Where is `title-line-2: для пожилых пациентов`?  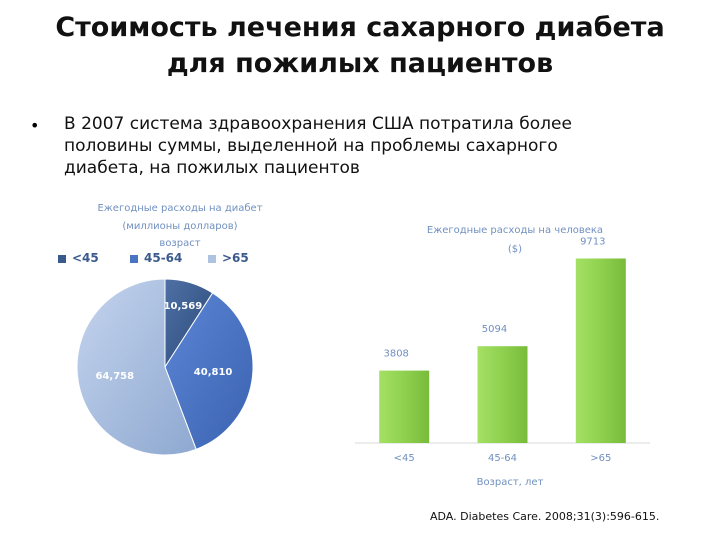
title-line-2: для пожилых пациентов is located at coordinates (360, 63).